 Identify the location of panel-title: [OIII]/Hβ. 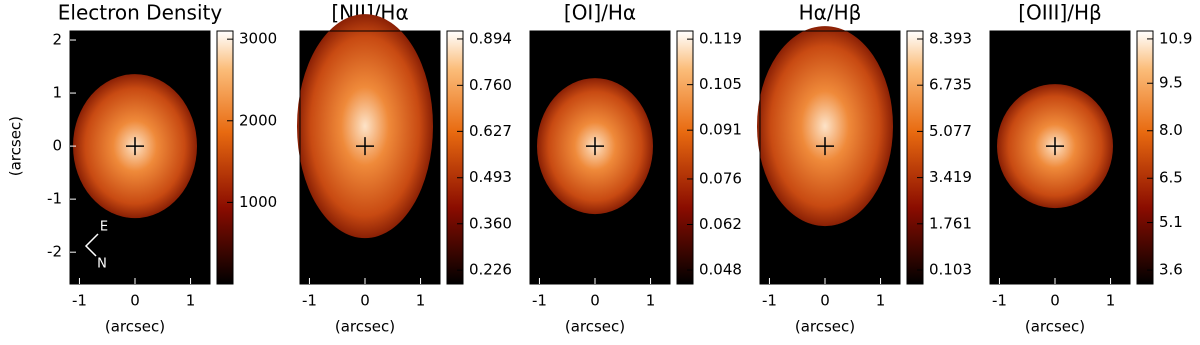
(1060, 13).